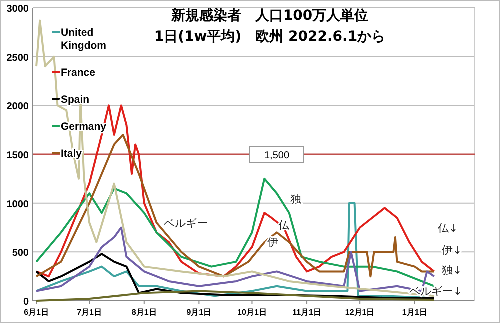 The image size is (500, 323). I want to click on x-tick-label: 12月1日, so click(360, 312).